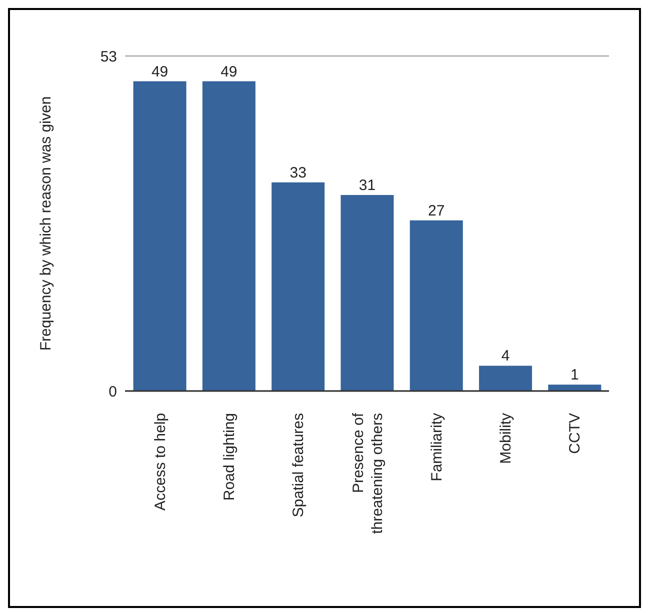  I want to click on data-label: 27, so click(436, 211).